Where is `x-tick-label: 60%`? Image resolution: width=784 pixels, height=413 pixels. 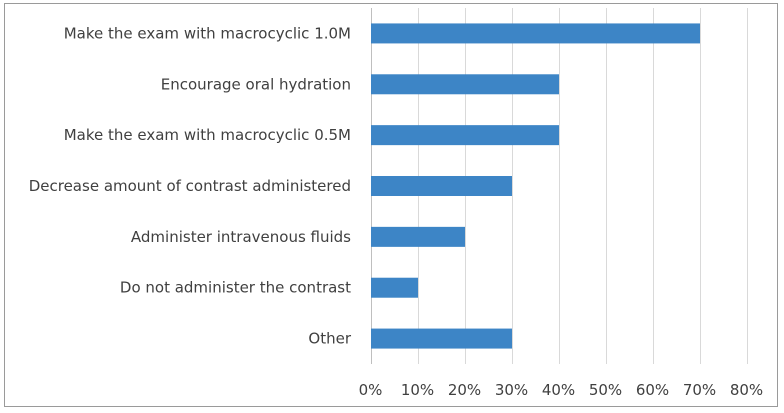 x-tick-label: 60% is located at coordinates (652, 390).